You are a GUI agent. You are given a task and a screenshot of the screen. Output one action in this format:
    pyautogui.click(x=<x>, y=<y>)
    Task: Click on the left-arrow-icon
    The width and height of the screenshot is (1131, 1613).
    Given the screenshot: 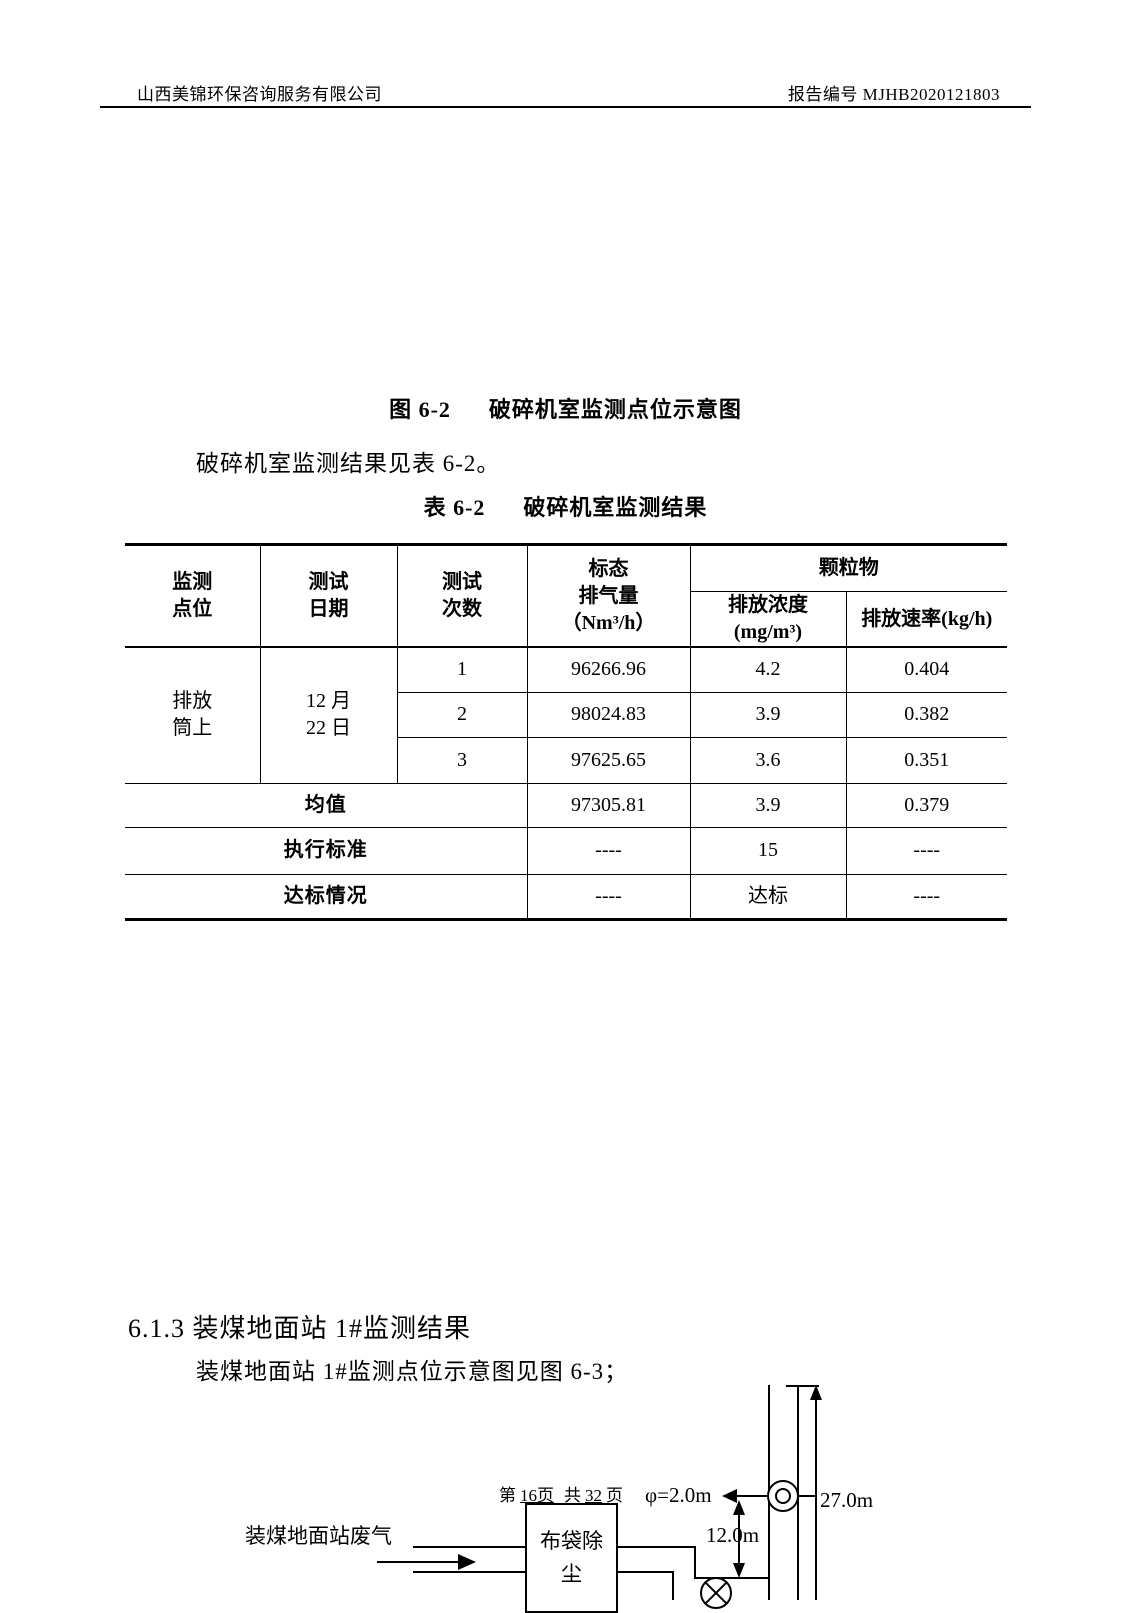 What is the action you would take?
    pyautogui.click(x=729, y=1496)
    